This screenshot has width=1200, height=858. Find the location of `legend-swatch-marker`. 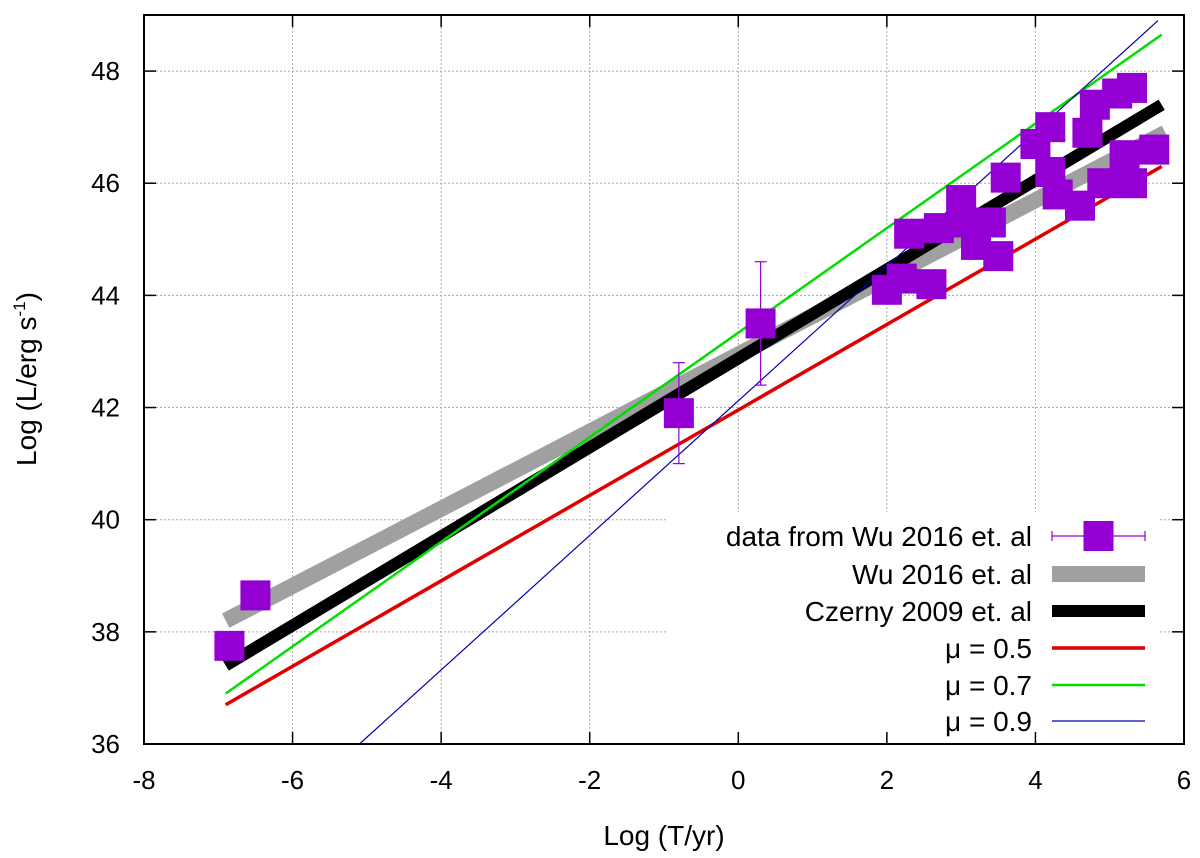

legend-swatch-marker is located at coordinates (1098, 536).